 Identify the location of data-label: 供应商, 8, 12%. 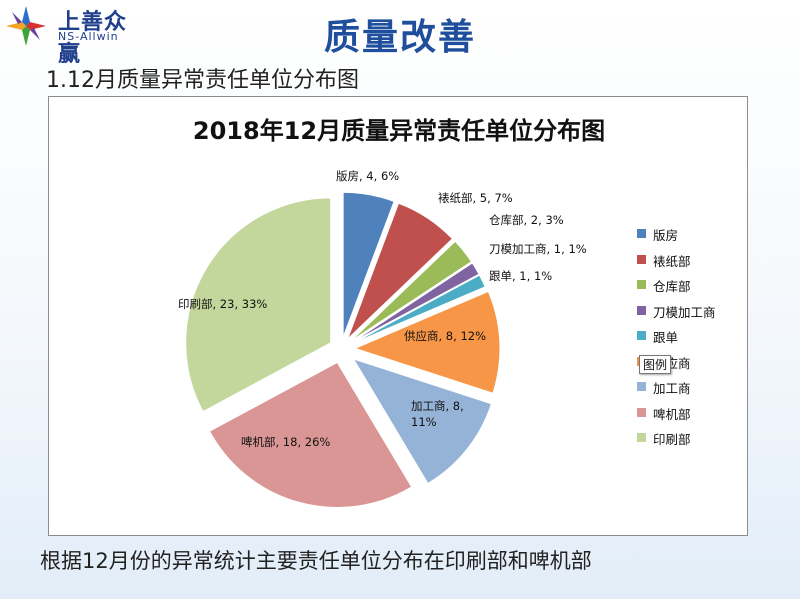
(445, 336).